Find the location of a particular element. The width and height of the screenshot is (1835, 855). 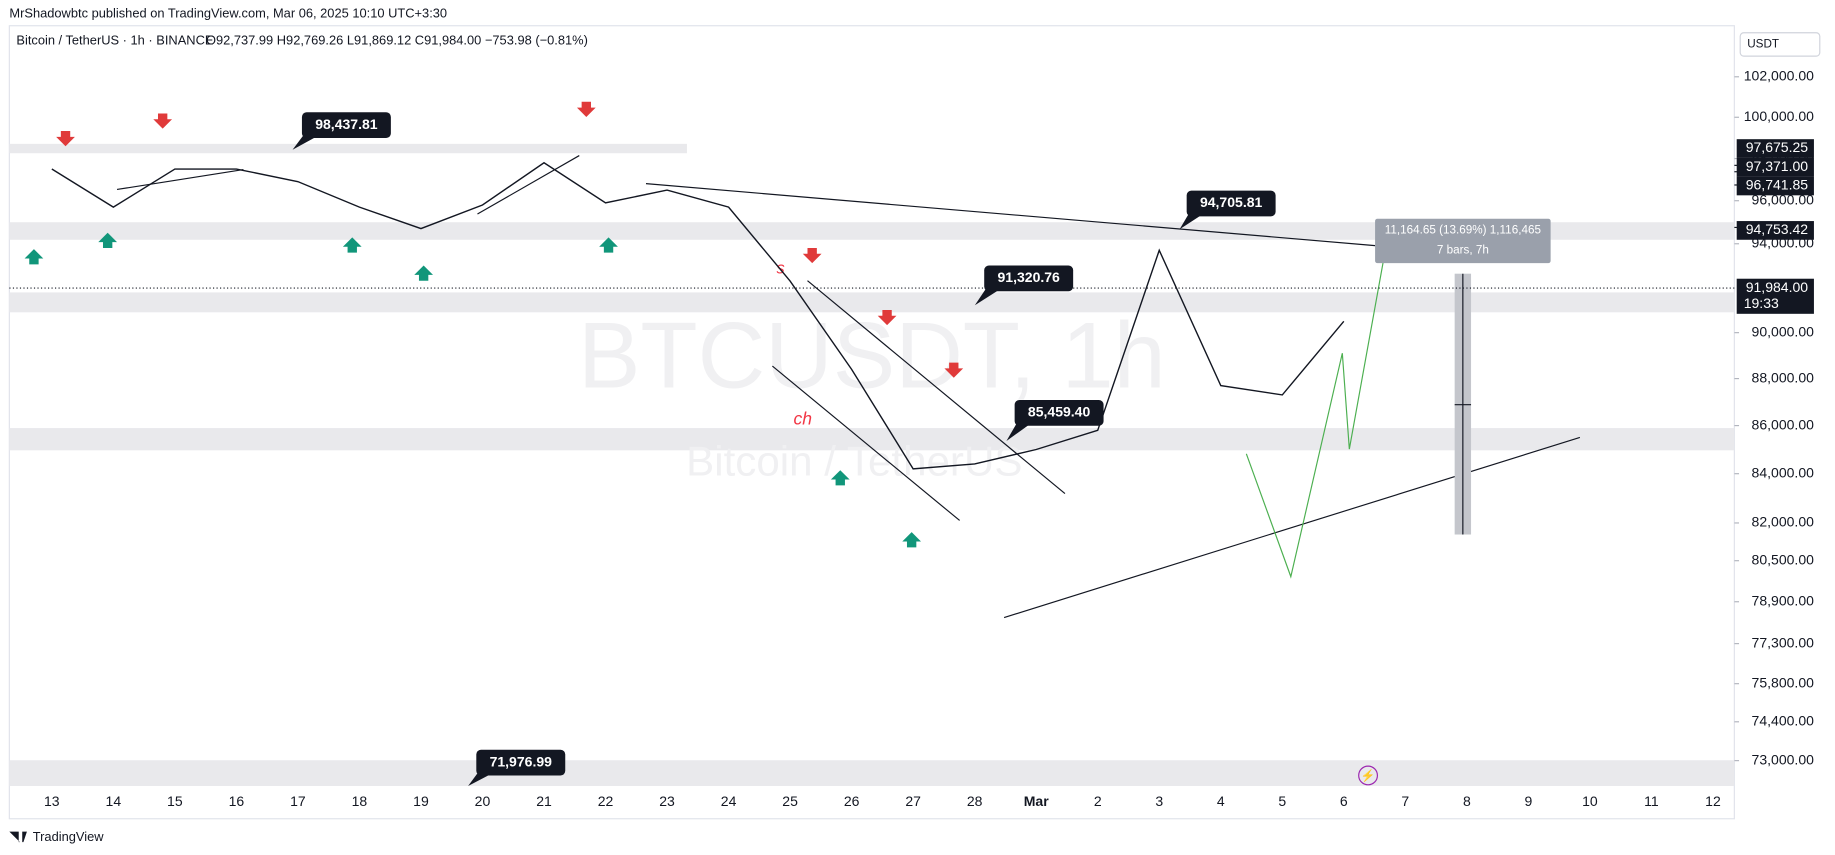

y-tick-label: 96,000.00 is located at coordinates (1783, 199).